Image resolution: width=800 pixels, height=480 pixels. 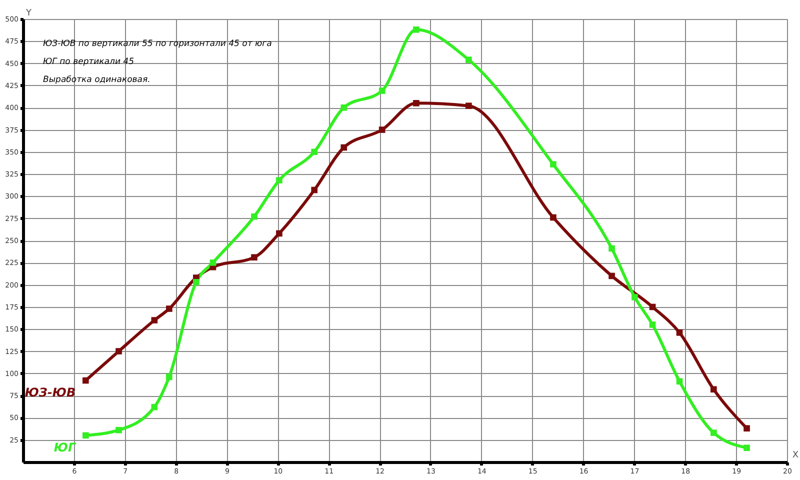 What do you see at coordinates (795, 455) in the screenshot?
I see `x-axis-title: X` at bounding box center [795, 455].